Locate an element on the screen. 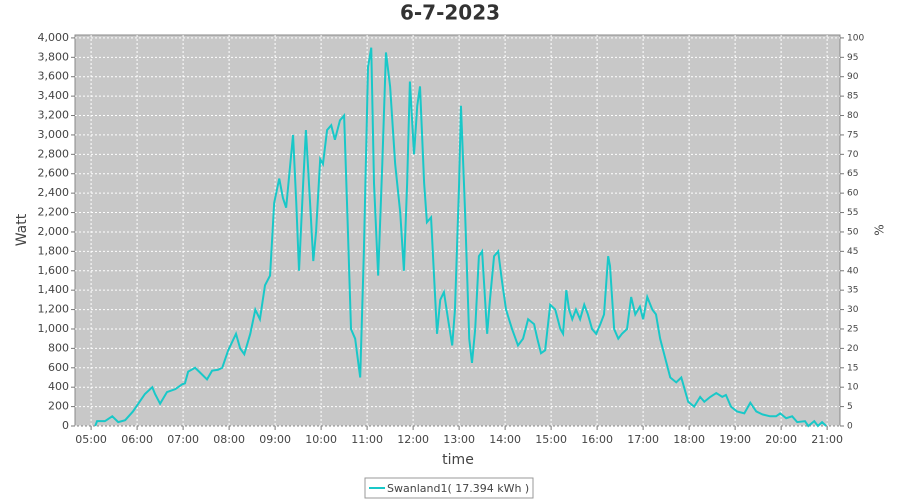  y2-tick-label: 35 is located at coordinates (852, 291).